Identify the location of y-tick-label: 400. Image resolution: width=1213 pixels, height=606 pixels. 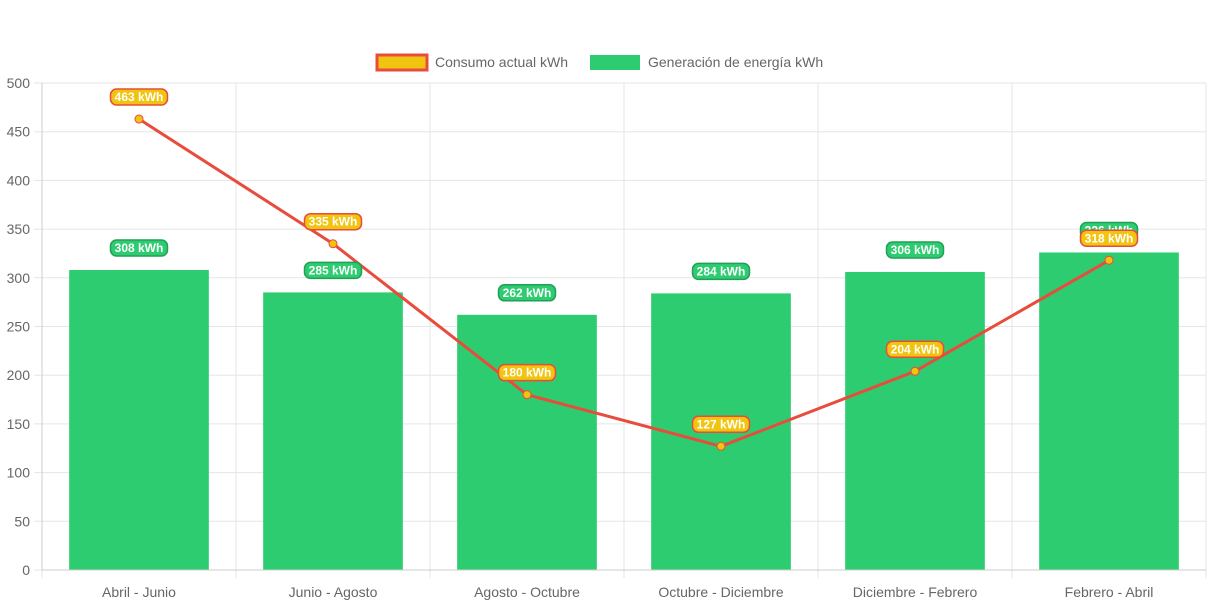
(19, 180).